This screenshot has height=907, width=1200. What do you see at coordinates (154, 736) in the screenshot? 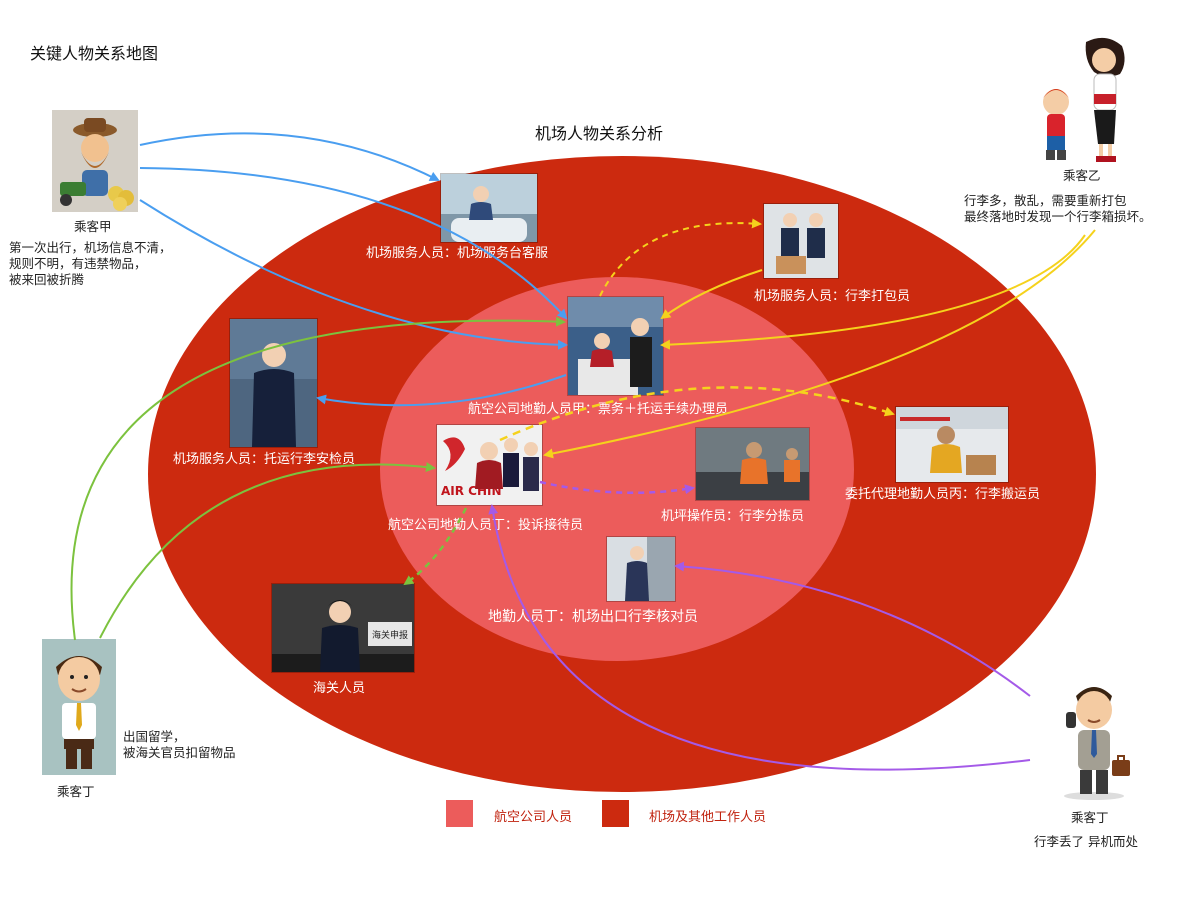
I see `passenger-ding-left-desc-line: 出国留学，` at bounding box center [154, 736].